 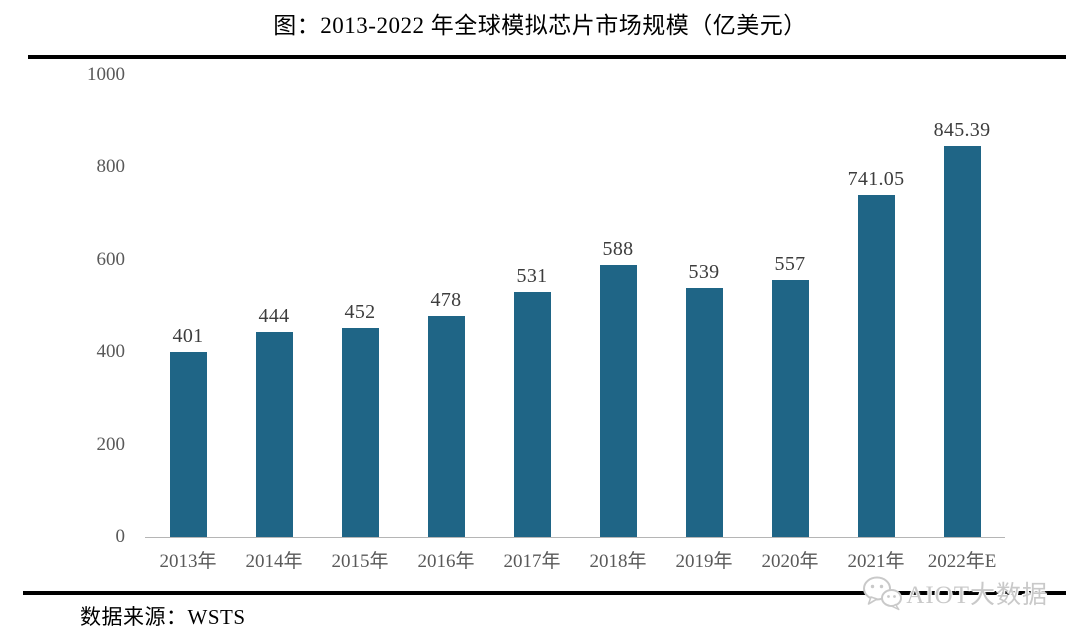 I want to click on watermark: AIOT大数据, so click(x=955, y=593).